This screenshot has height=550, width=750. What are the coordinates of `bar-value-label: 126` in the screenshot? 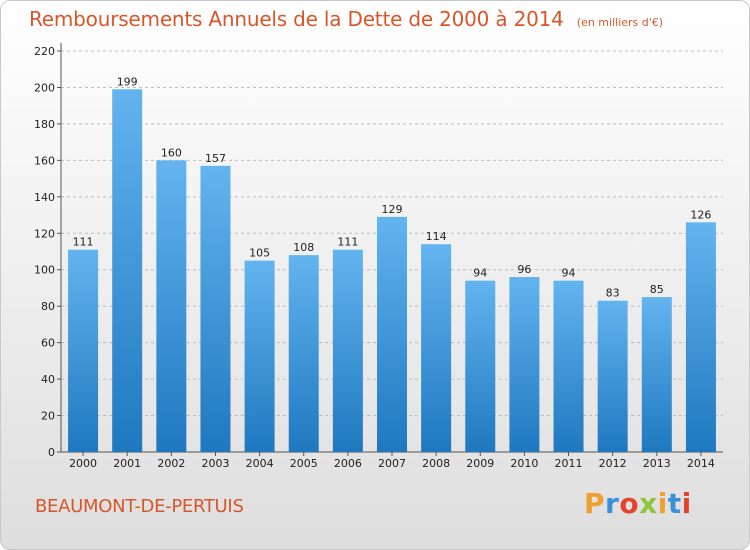 It's located at (700, 214).